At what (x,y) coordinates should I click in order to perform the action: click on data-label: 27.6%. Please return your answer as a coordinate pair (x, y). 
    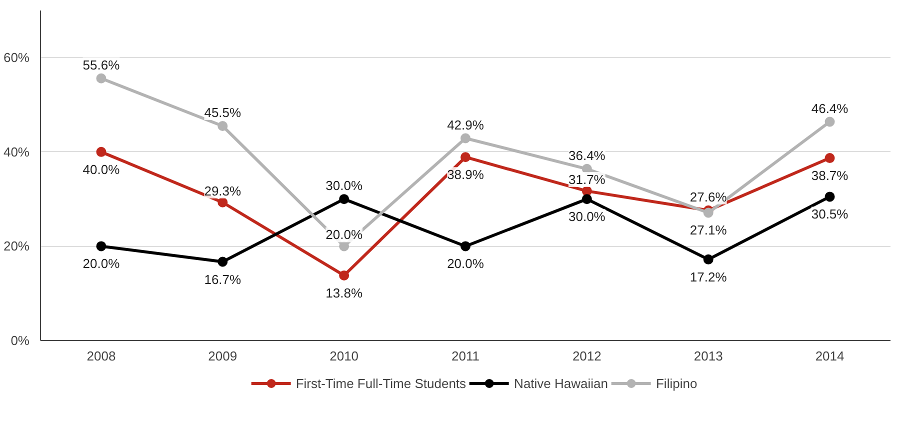
    Looking at the image, I should click on (709, 196).